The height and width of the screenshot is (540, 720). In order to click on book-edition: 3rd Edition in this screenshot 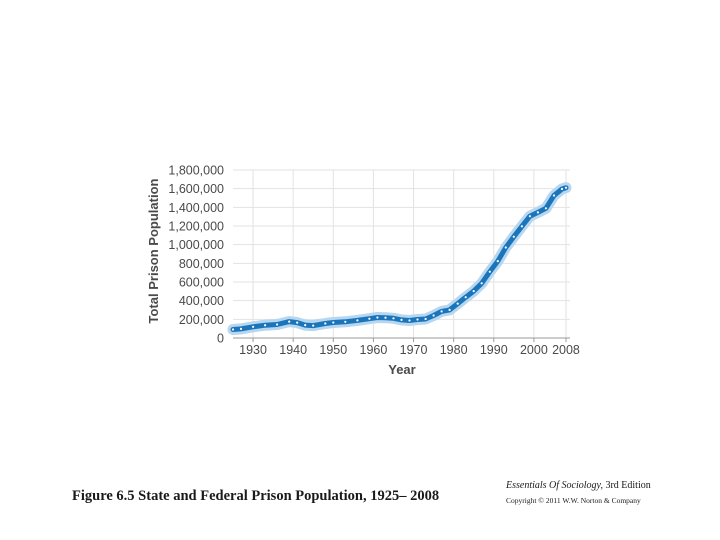, I will do `click(628, 485)`.